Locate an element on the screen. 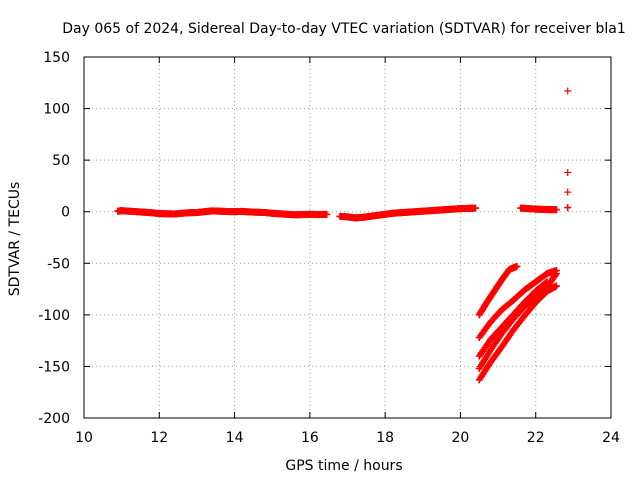 Image resolution: width=640 pixels, height=484 pixels. x-tick-label: 20 is located at coordinates (461, 438).